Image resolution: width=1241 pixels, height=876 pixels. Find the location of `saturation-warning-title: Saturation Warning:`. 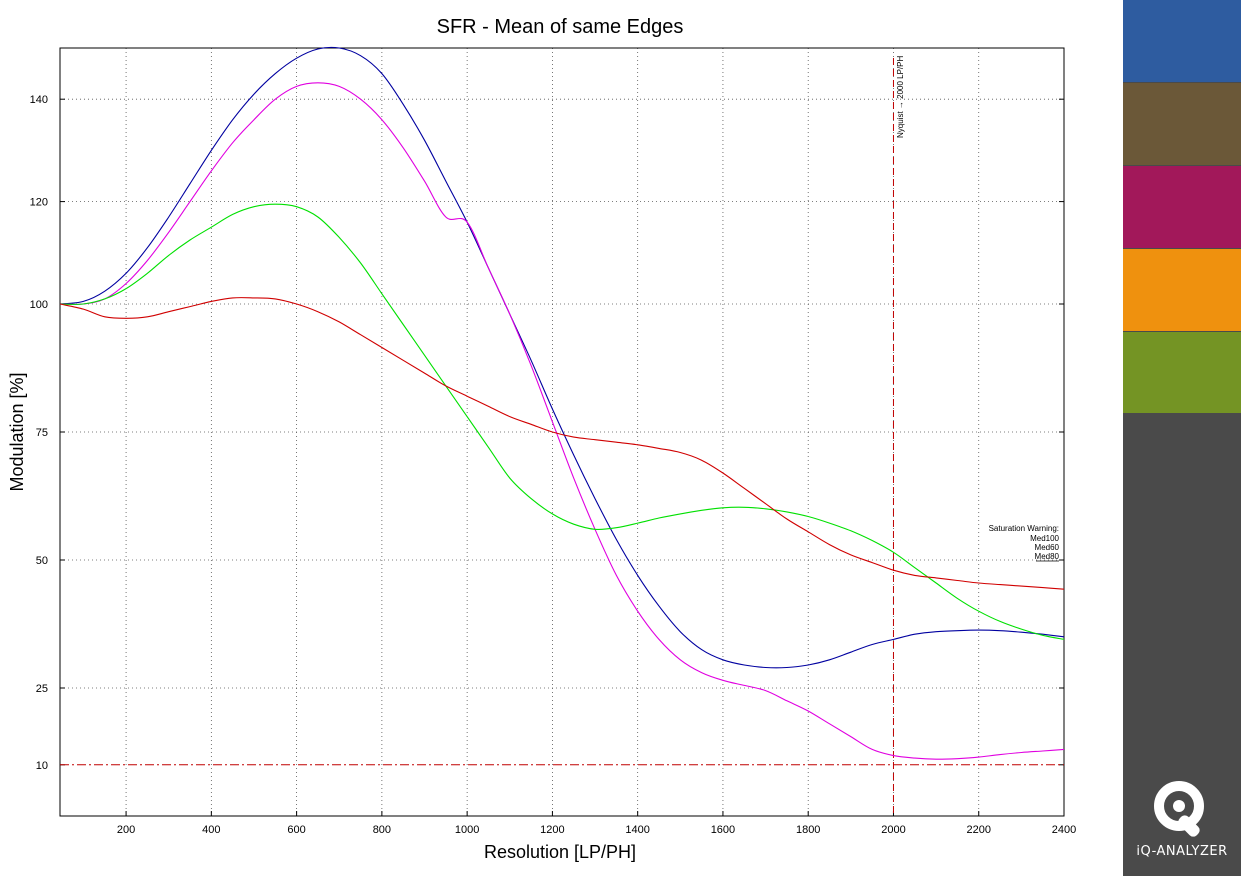

saturation-warning-title: Saturation Warning: is located at coordinates (1024, 528).